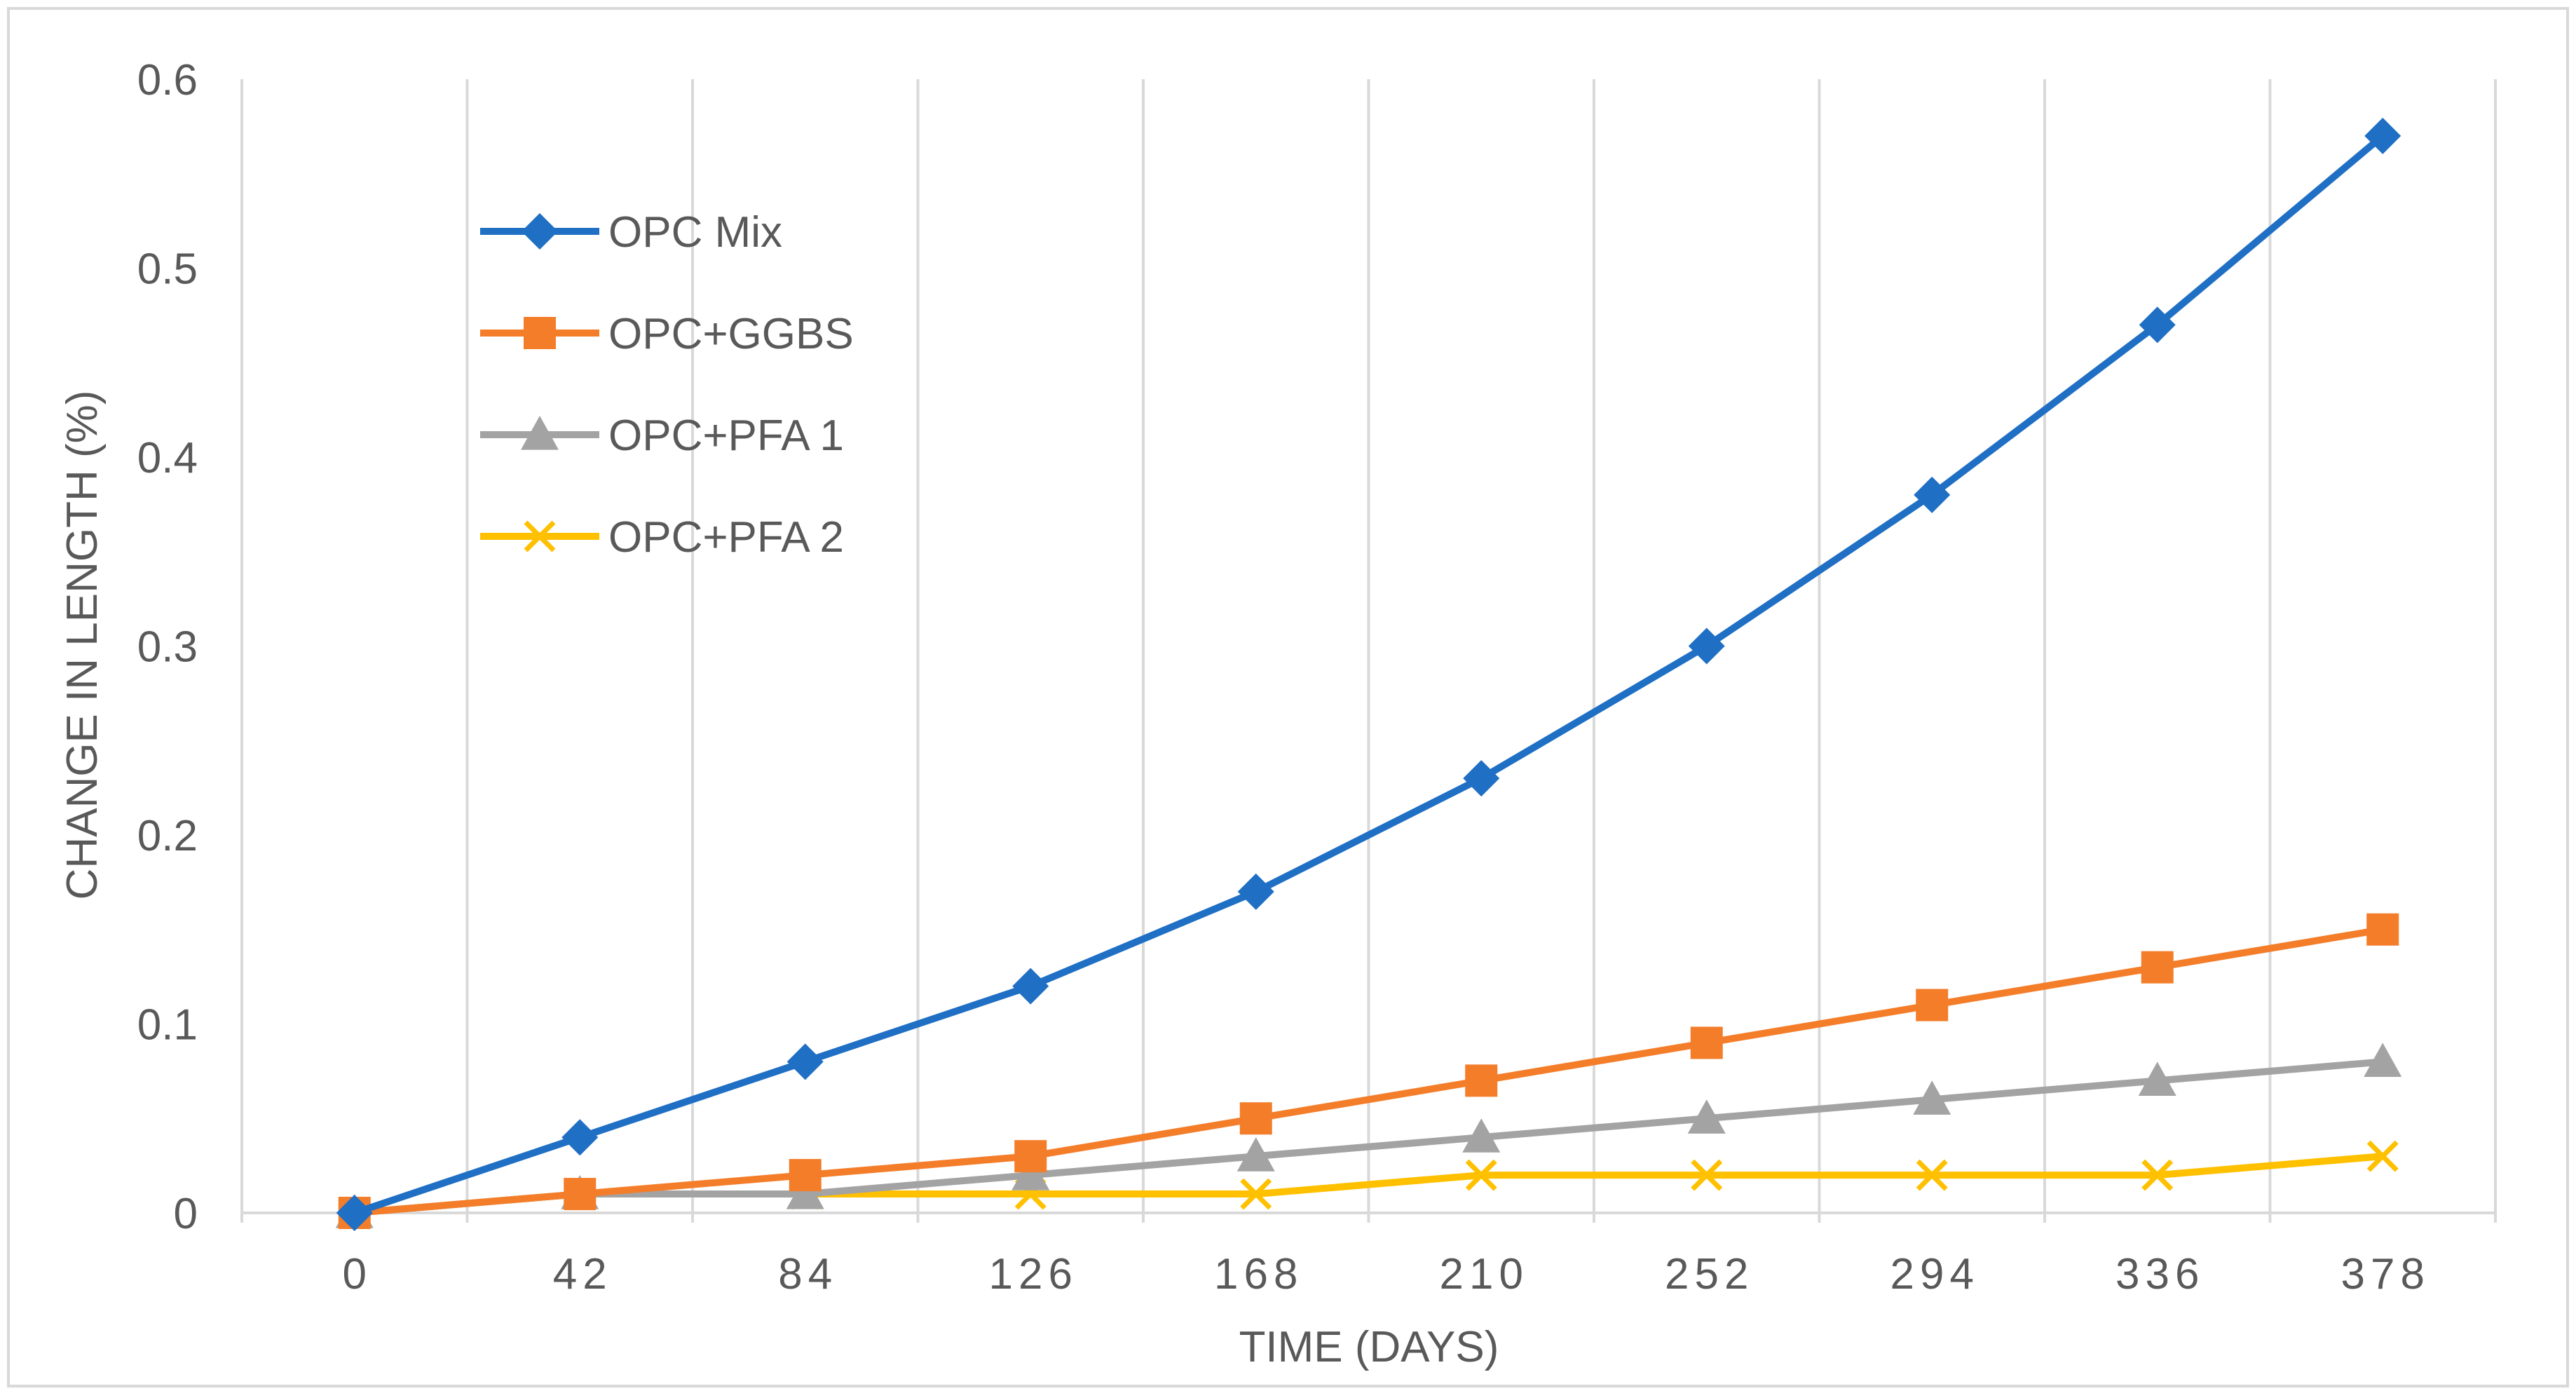 The image size is (2576, 1398). Describe the element at coordinates (540, 232) in the screenshot. I see `legend-marker-opc-mix` at that location.